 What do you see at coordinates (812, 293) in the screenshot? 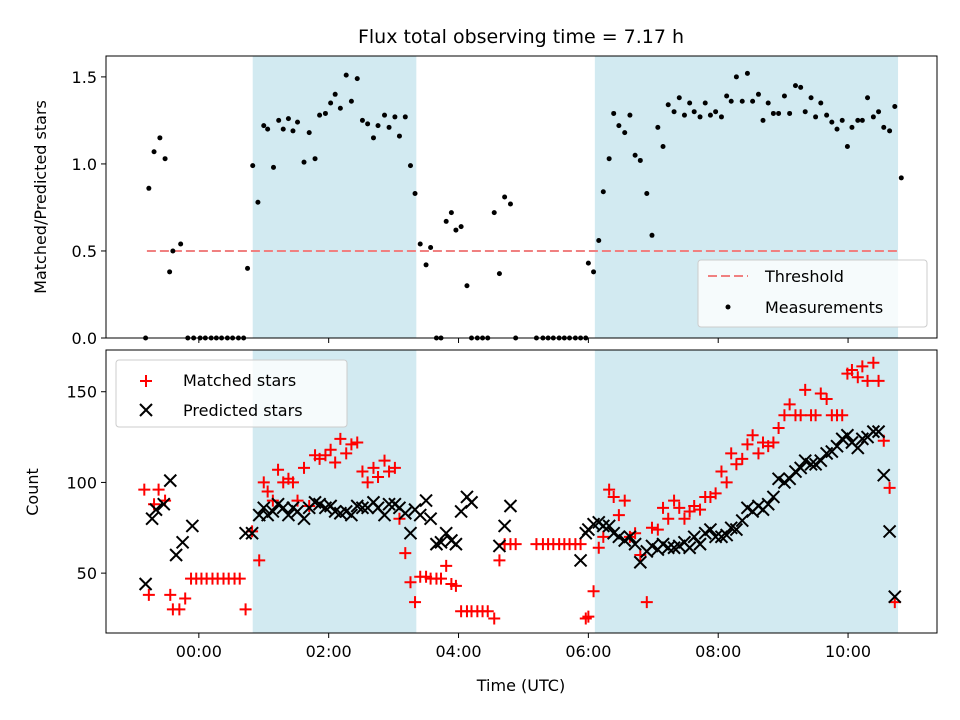
I see `top-legend-box` at bounding box center [812, 293].